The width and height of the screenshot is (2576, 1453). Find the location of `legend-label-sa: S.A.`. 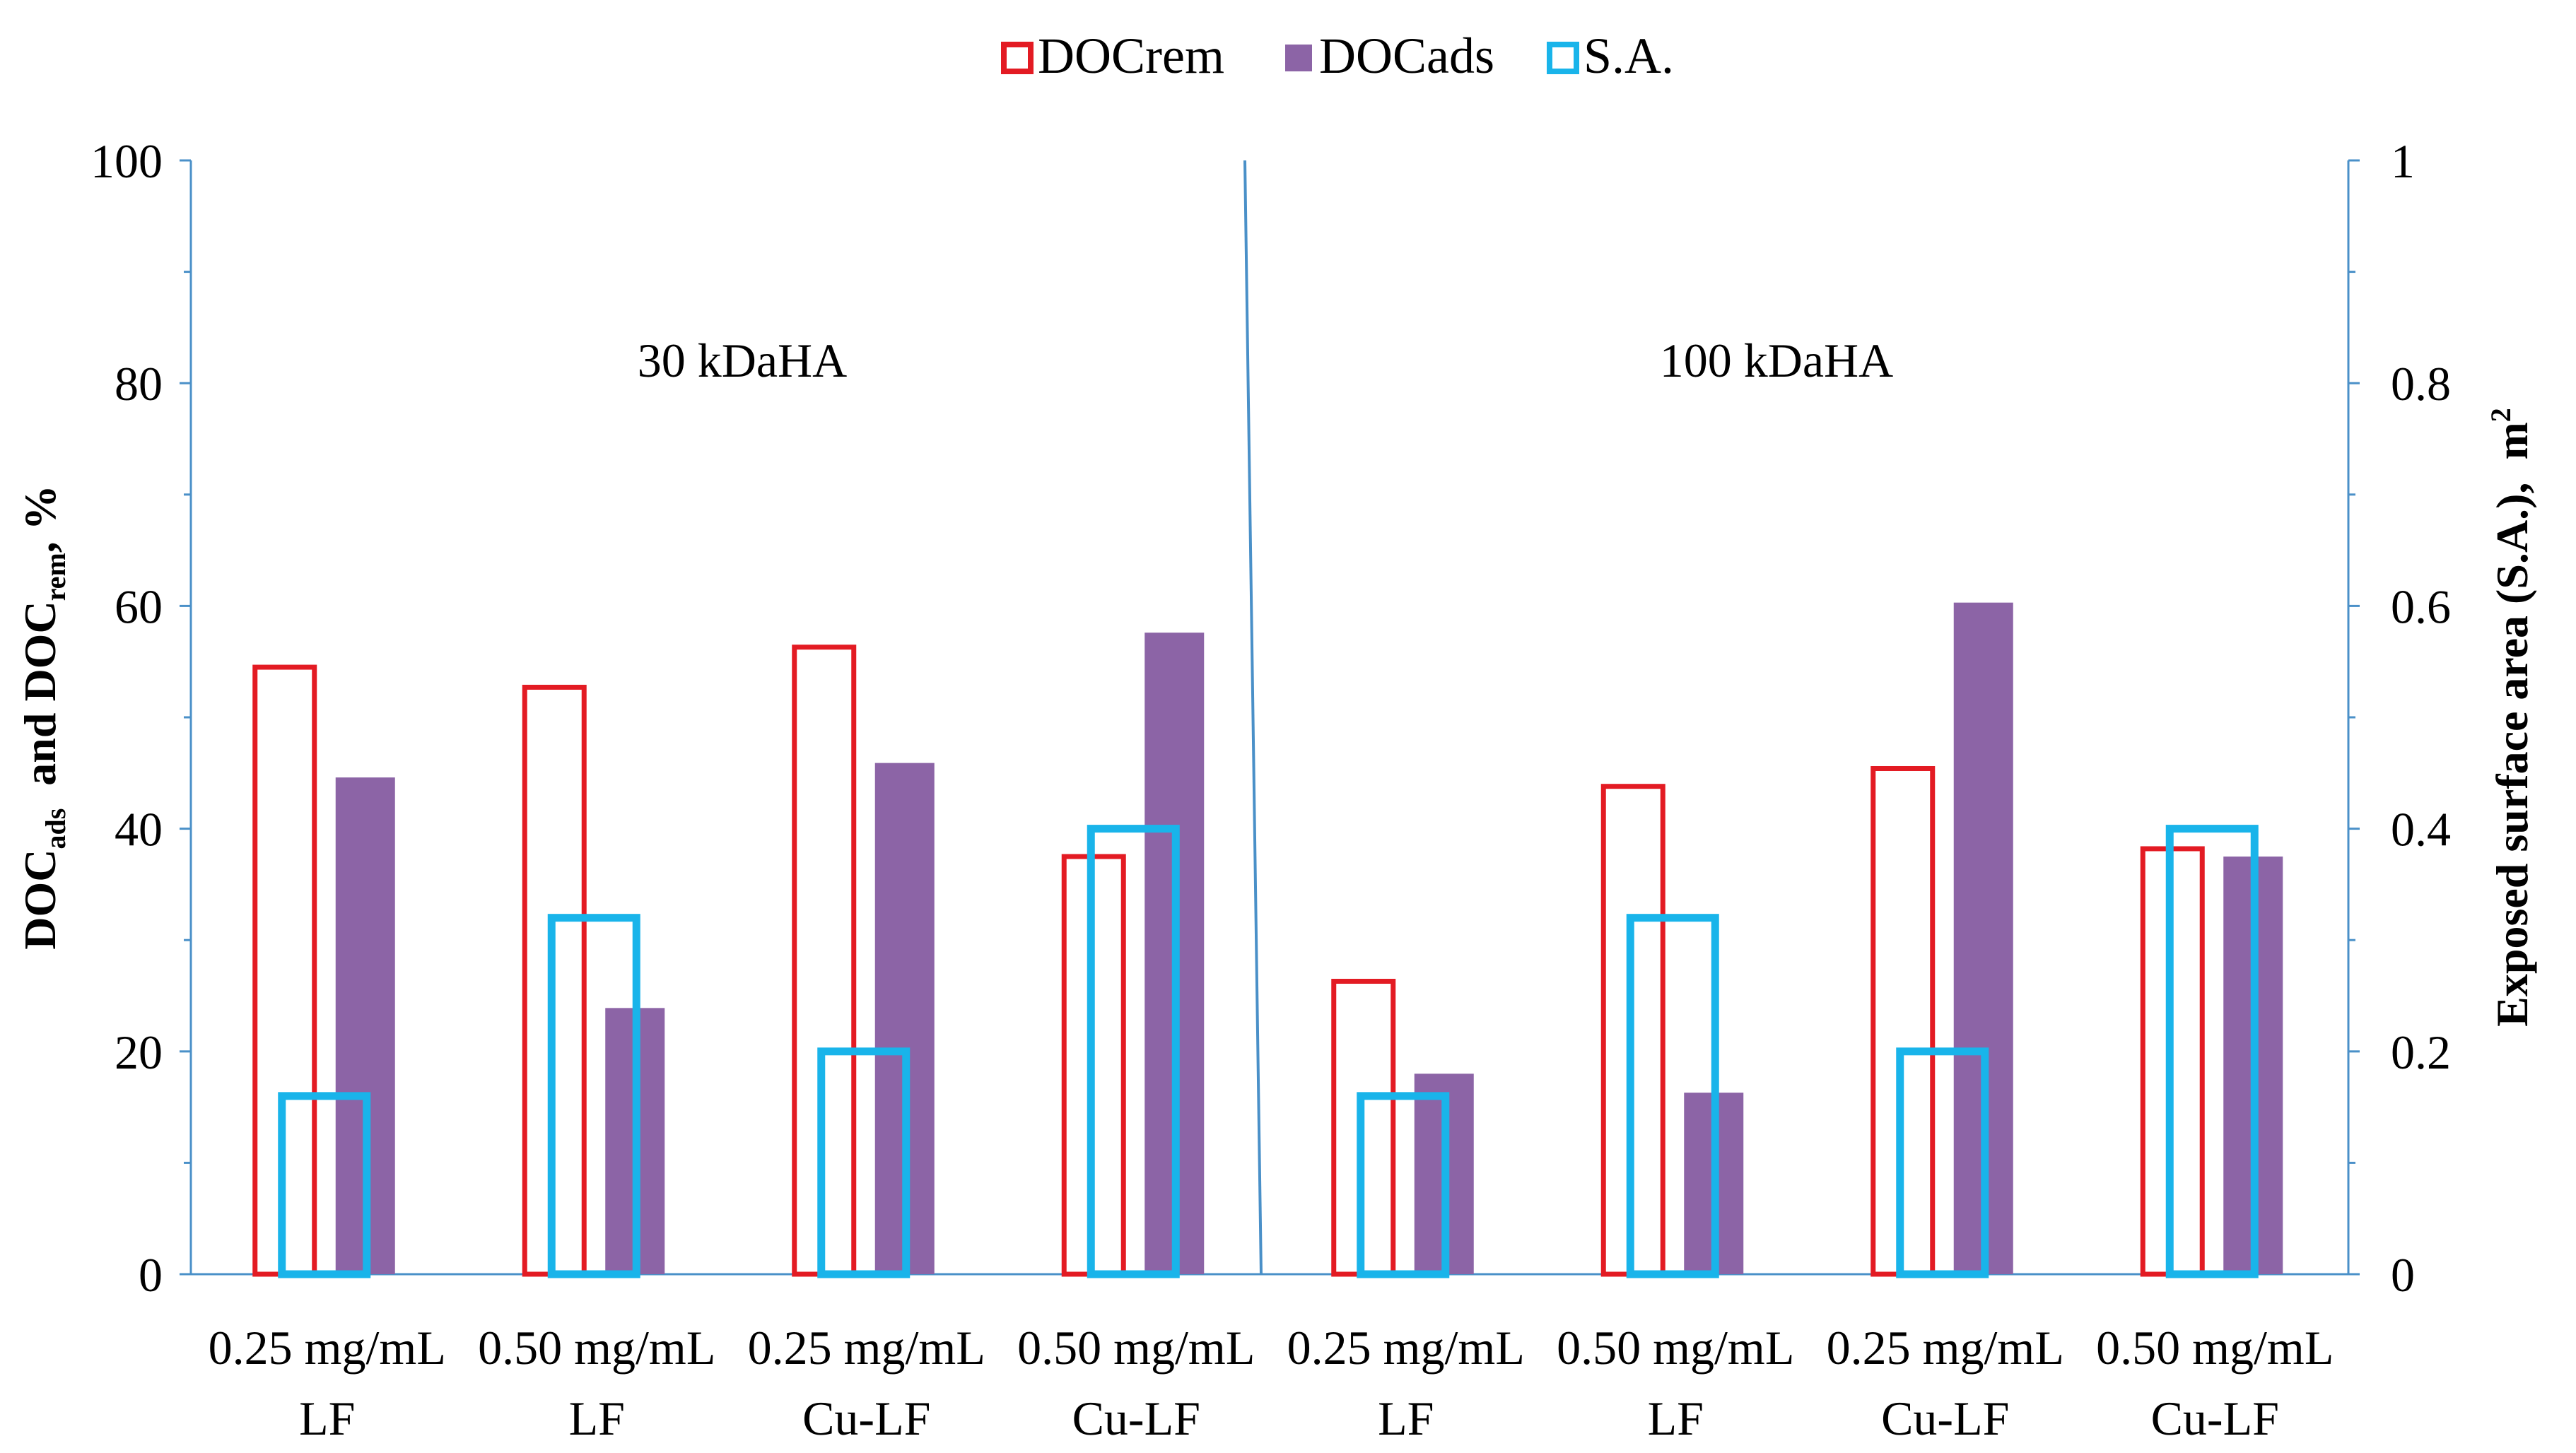

legend-label-sa: S.A. is located at coordinates (1629, 56).